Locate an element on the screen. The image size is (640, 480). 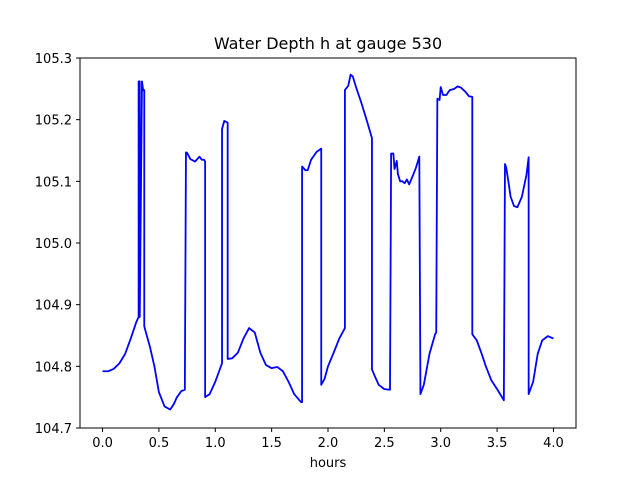
x-axis: 0.0 0.5 1.0 1.5 2.0 2.5 3.0 3.5 4.0 is located at coordinates (328, 439).